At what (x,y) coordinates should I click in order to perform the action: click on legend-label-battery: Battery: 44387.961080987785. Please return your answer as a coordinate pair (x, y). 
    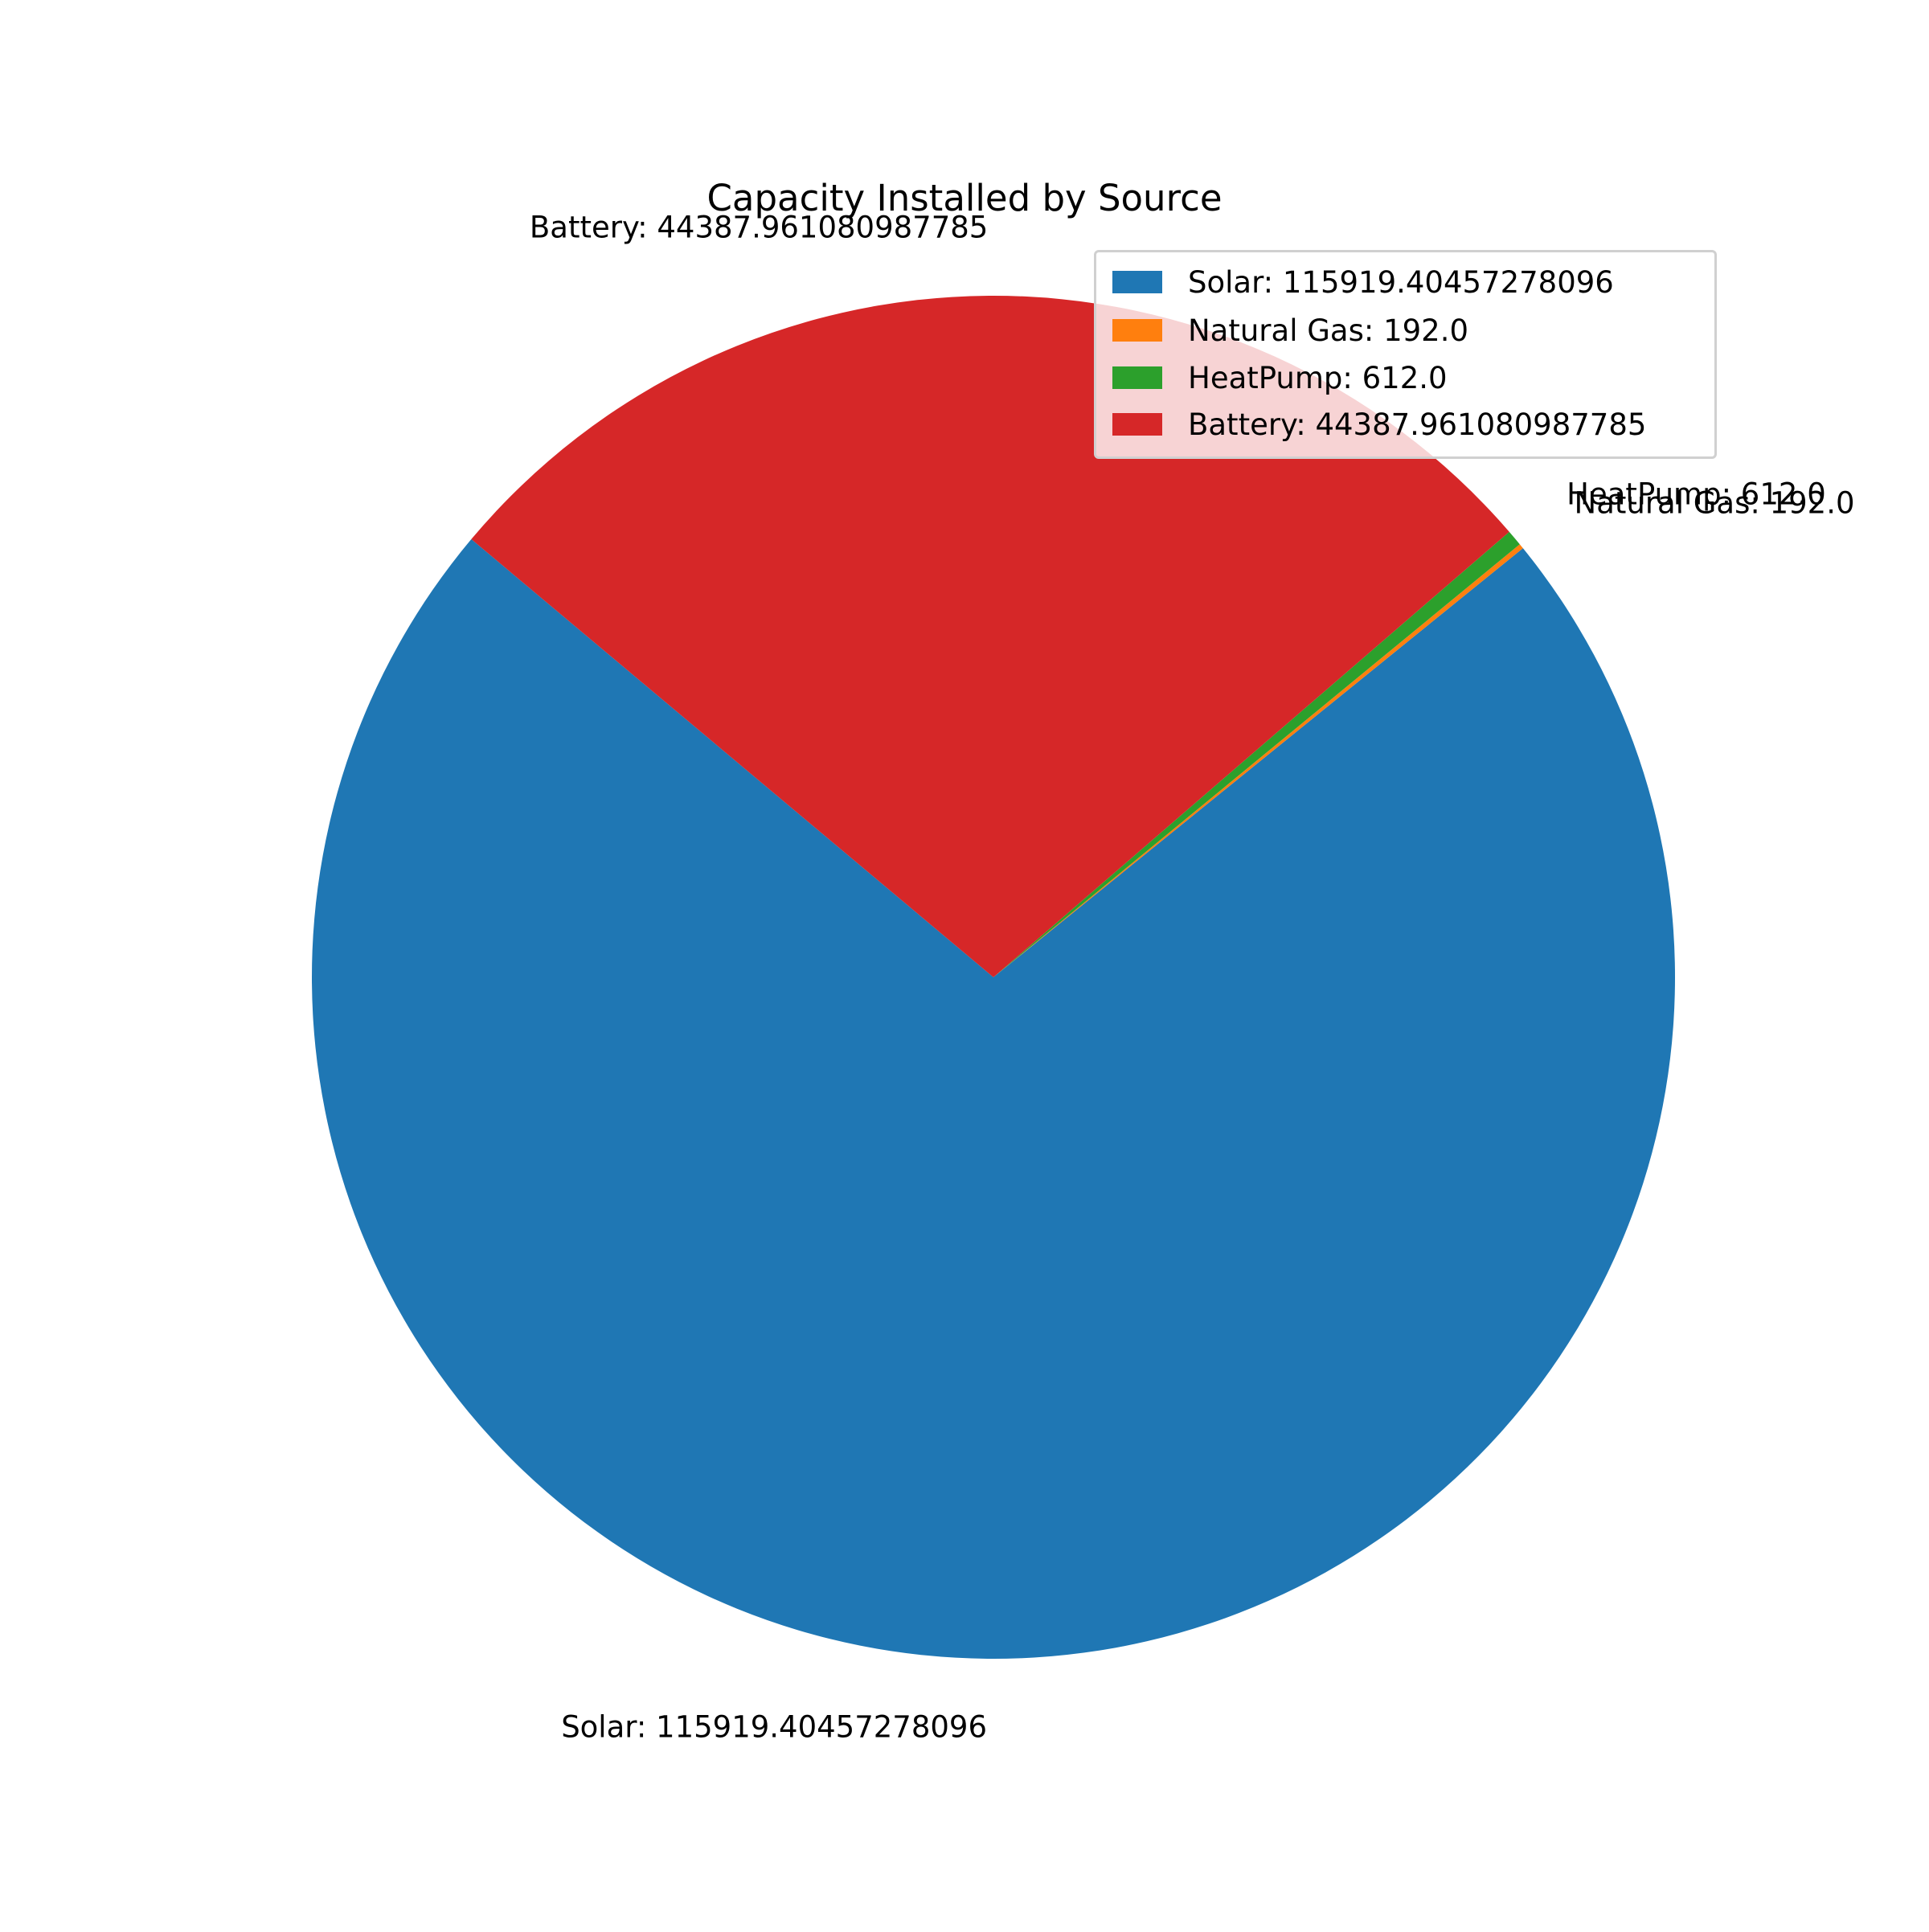
    Looking at the image, I should click on (1417, 424).